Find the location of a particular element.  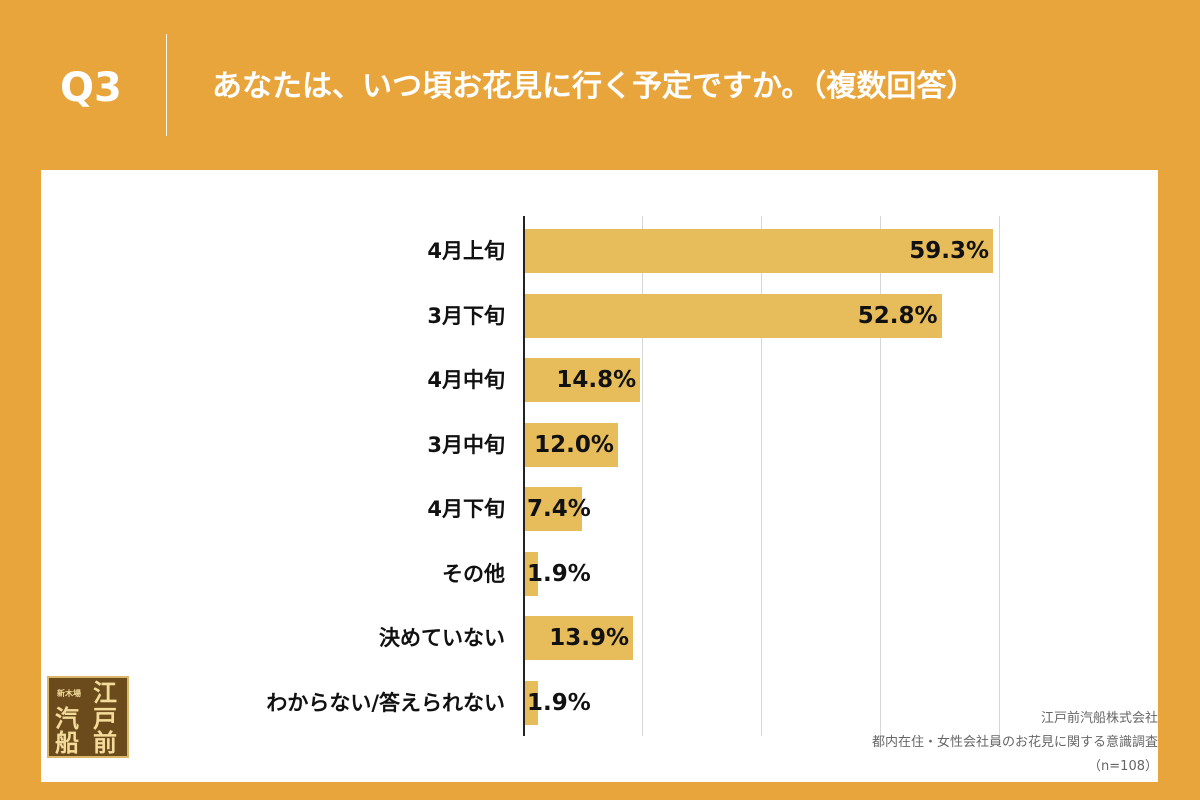

value-label: 13.9% is located at coordinates (589, 638).